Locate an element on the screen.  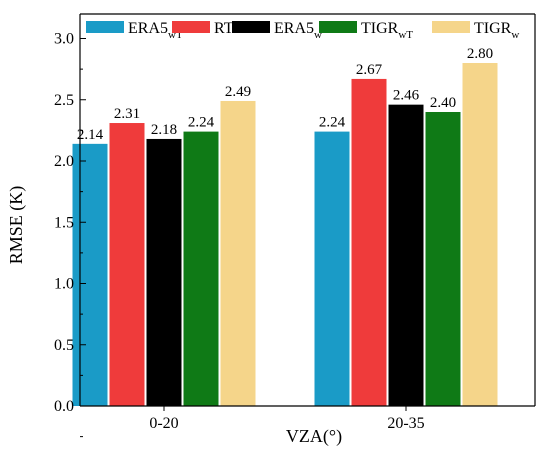
legend-label: TIGRwT is located at coordinates (387, 30).